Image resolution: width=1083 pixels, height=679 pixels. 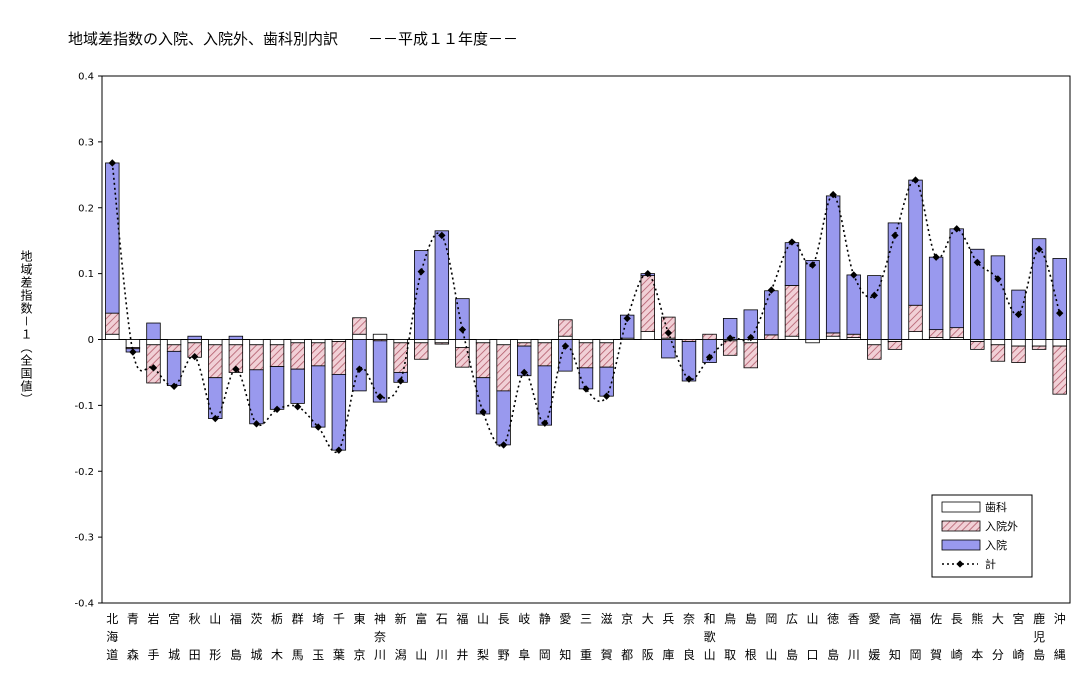 What do you see at coordinates (607, 637) in the screenshot?
I see `x-tick-label: 滋賀` at bounding box center [607, 637].